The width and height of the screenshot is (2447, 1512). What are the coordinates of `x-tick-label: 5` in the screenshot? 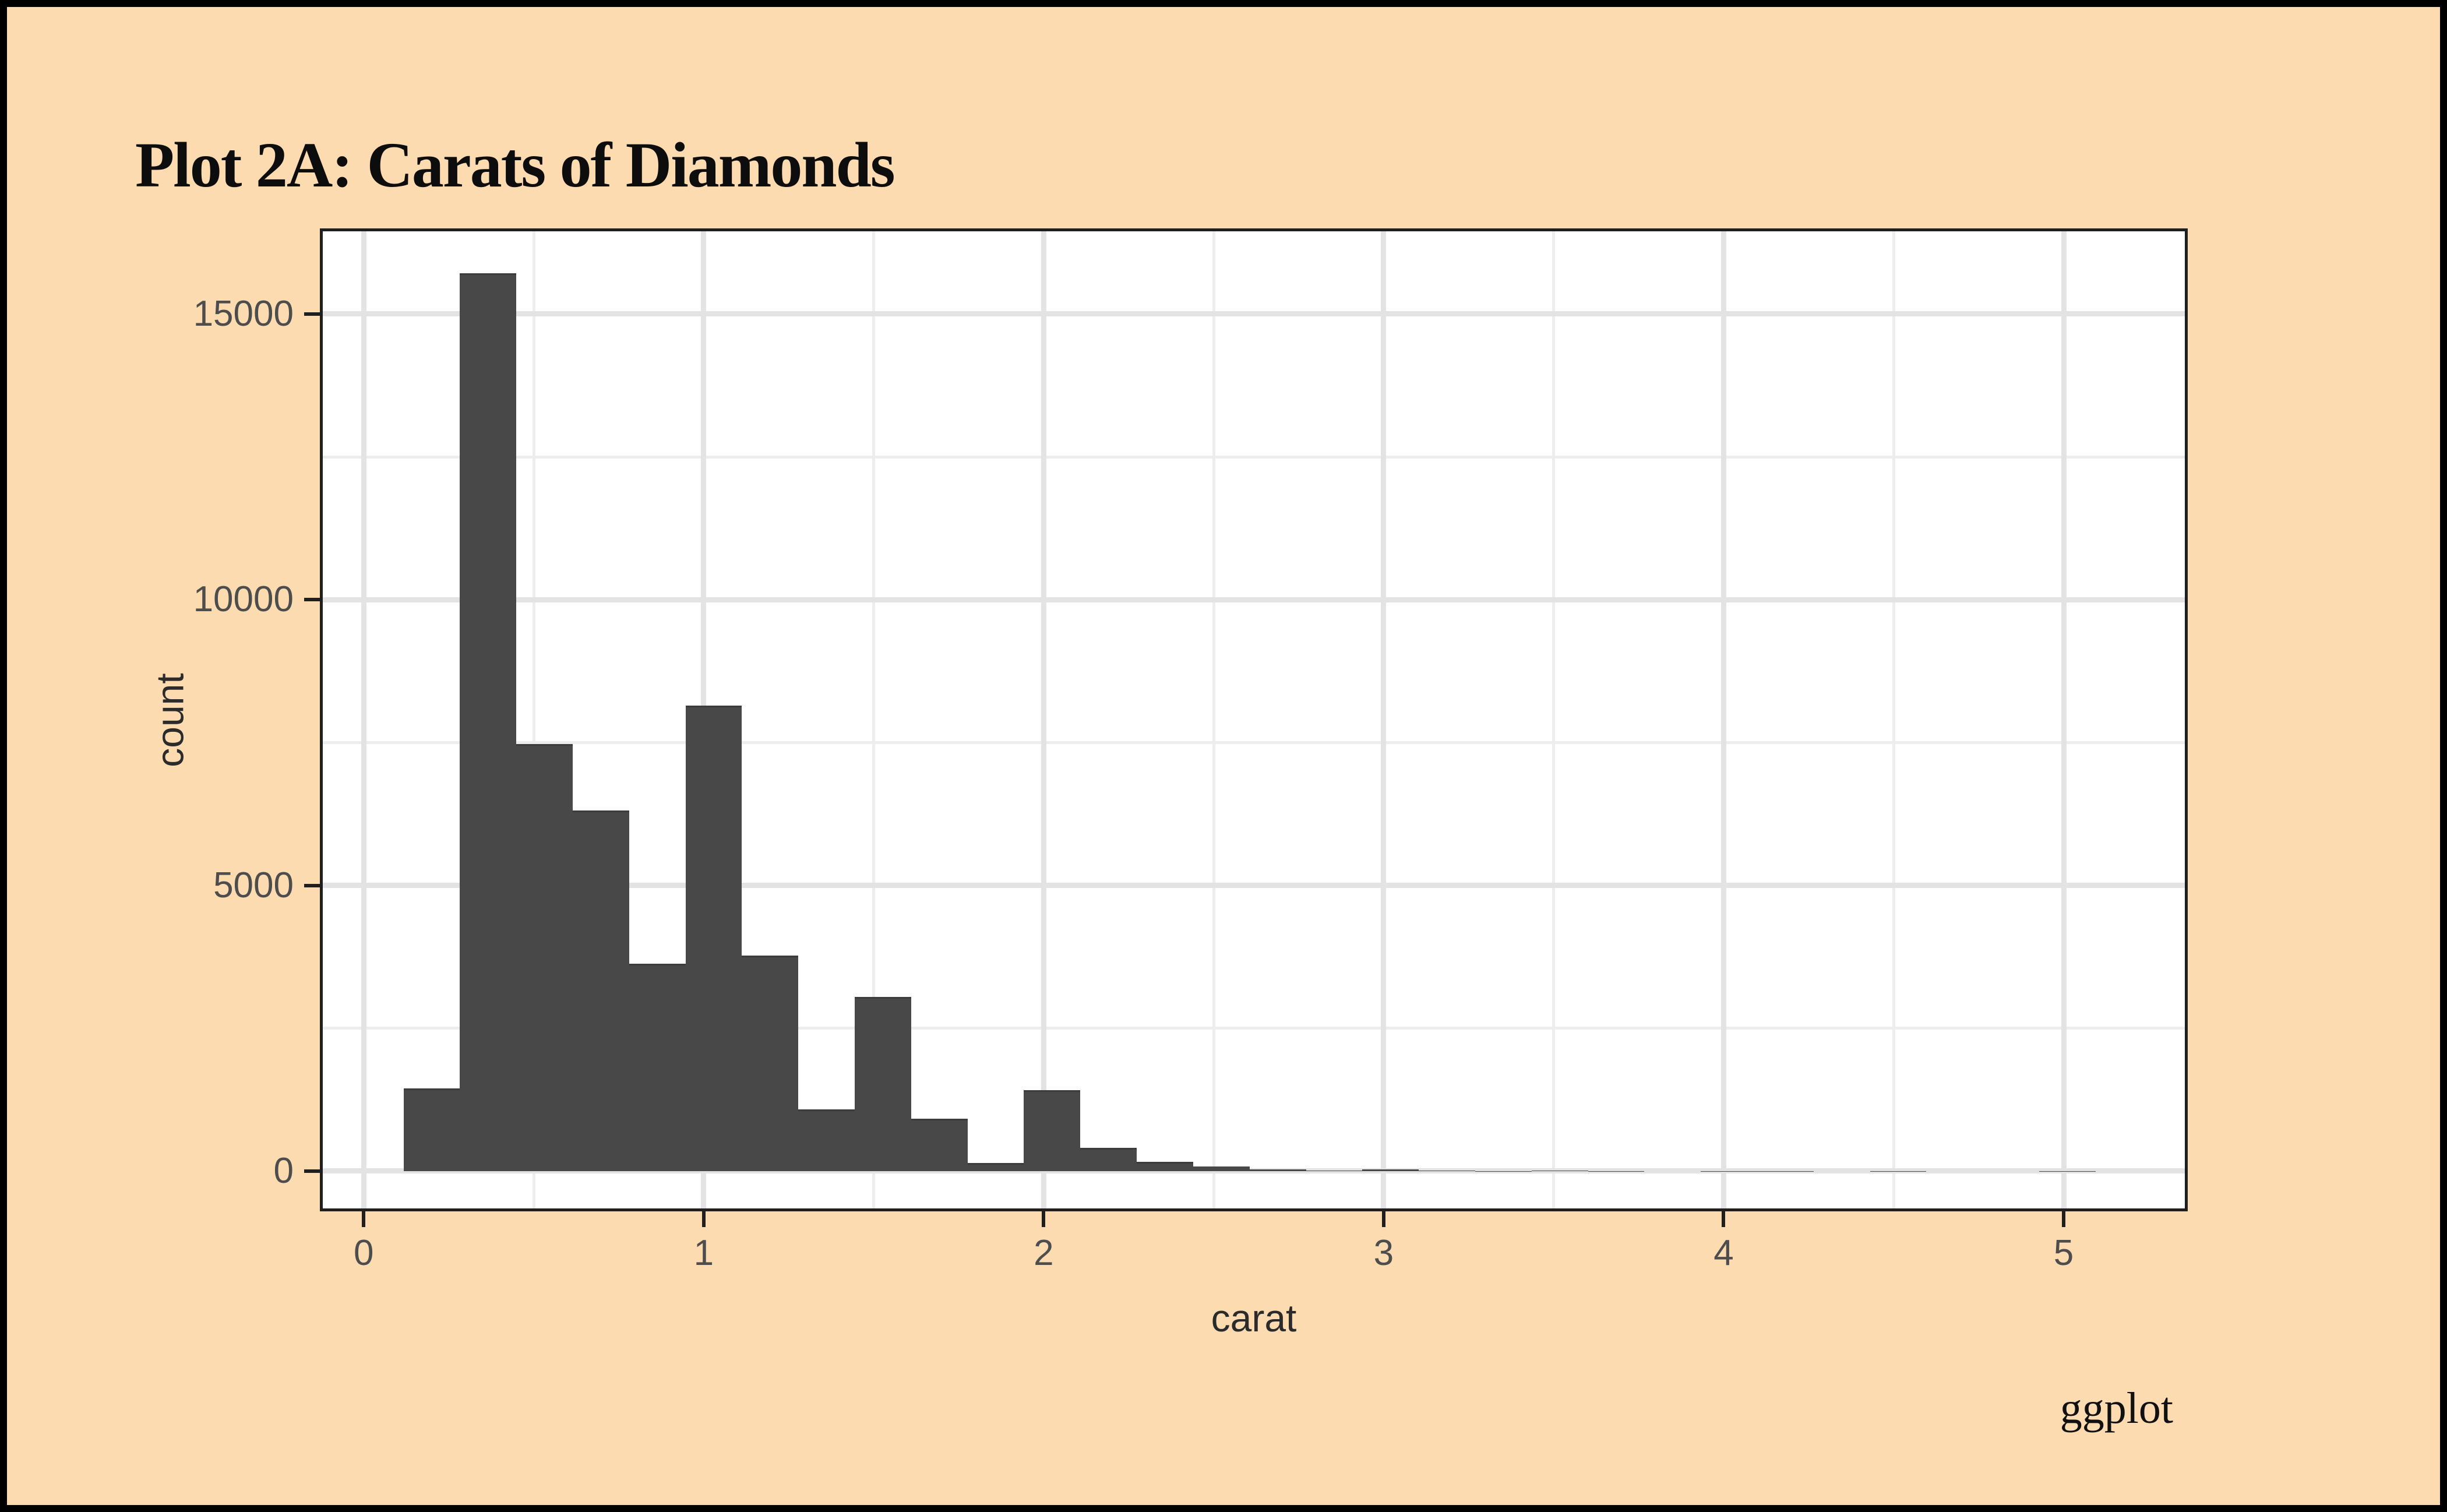 It's located at (2063, 1253).